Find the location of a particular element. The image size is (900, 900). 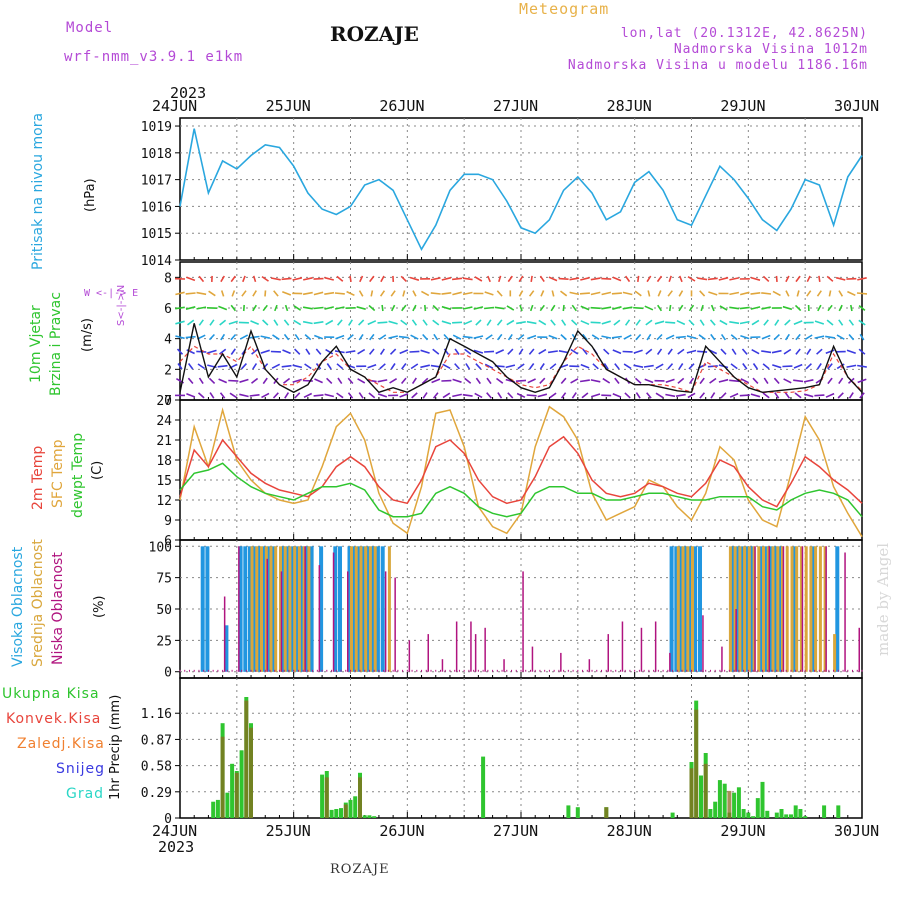

model-elevation-label: Nadmorska Visina u modelu 1186.16m is located at coordinates (717, 65).